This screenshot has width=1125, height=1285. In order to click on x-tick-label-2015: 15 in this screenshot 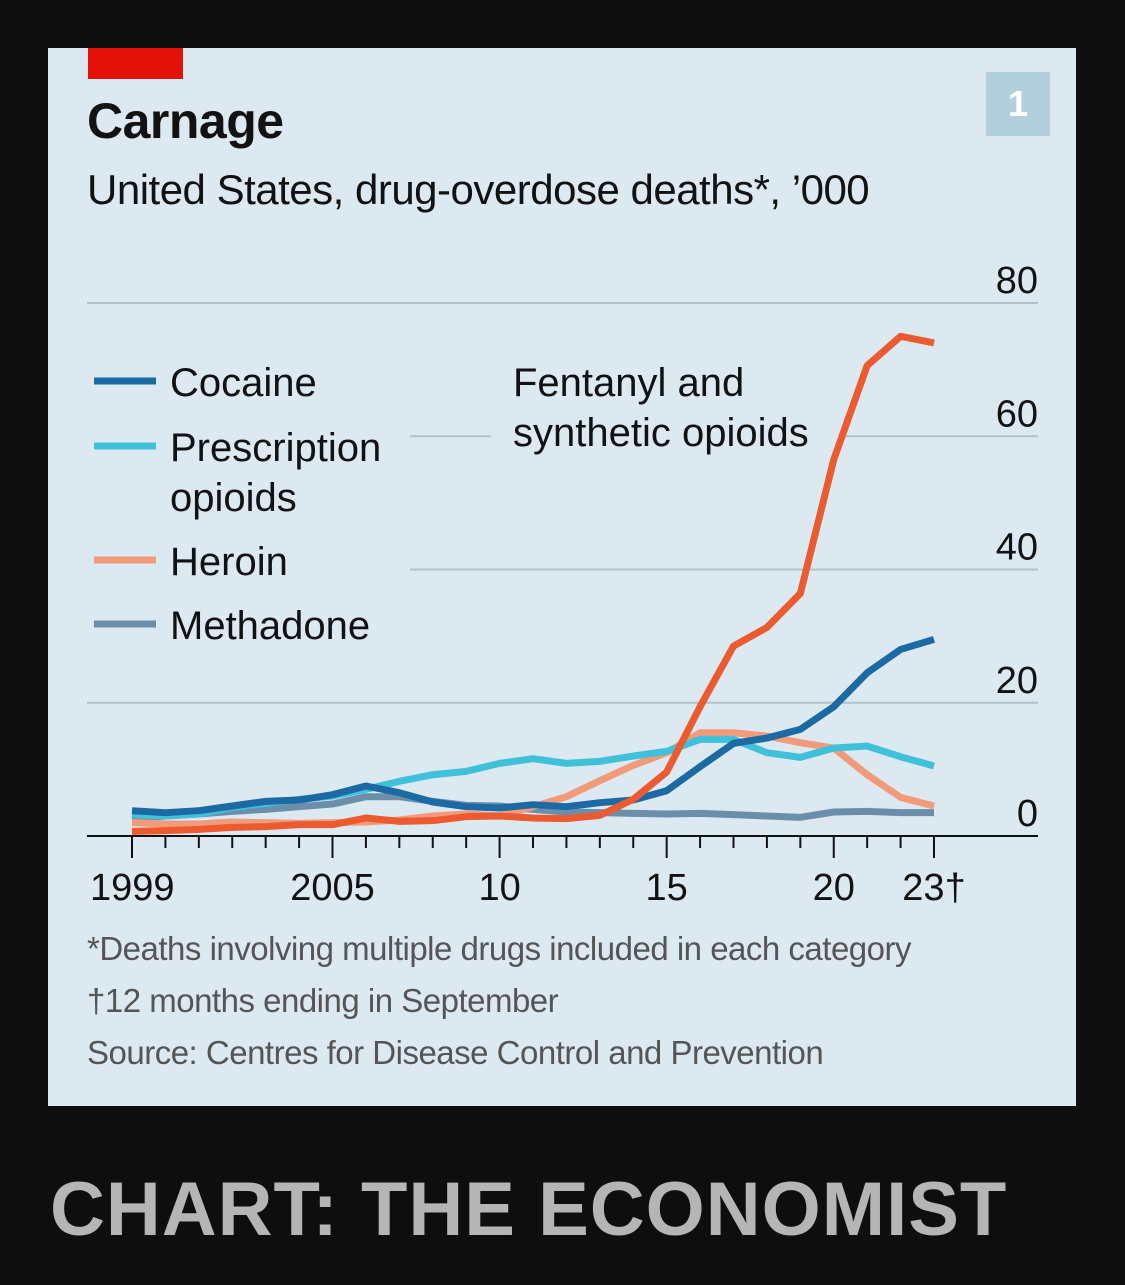, I will do `click(667, 888)`.